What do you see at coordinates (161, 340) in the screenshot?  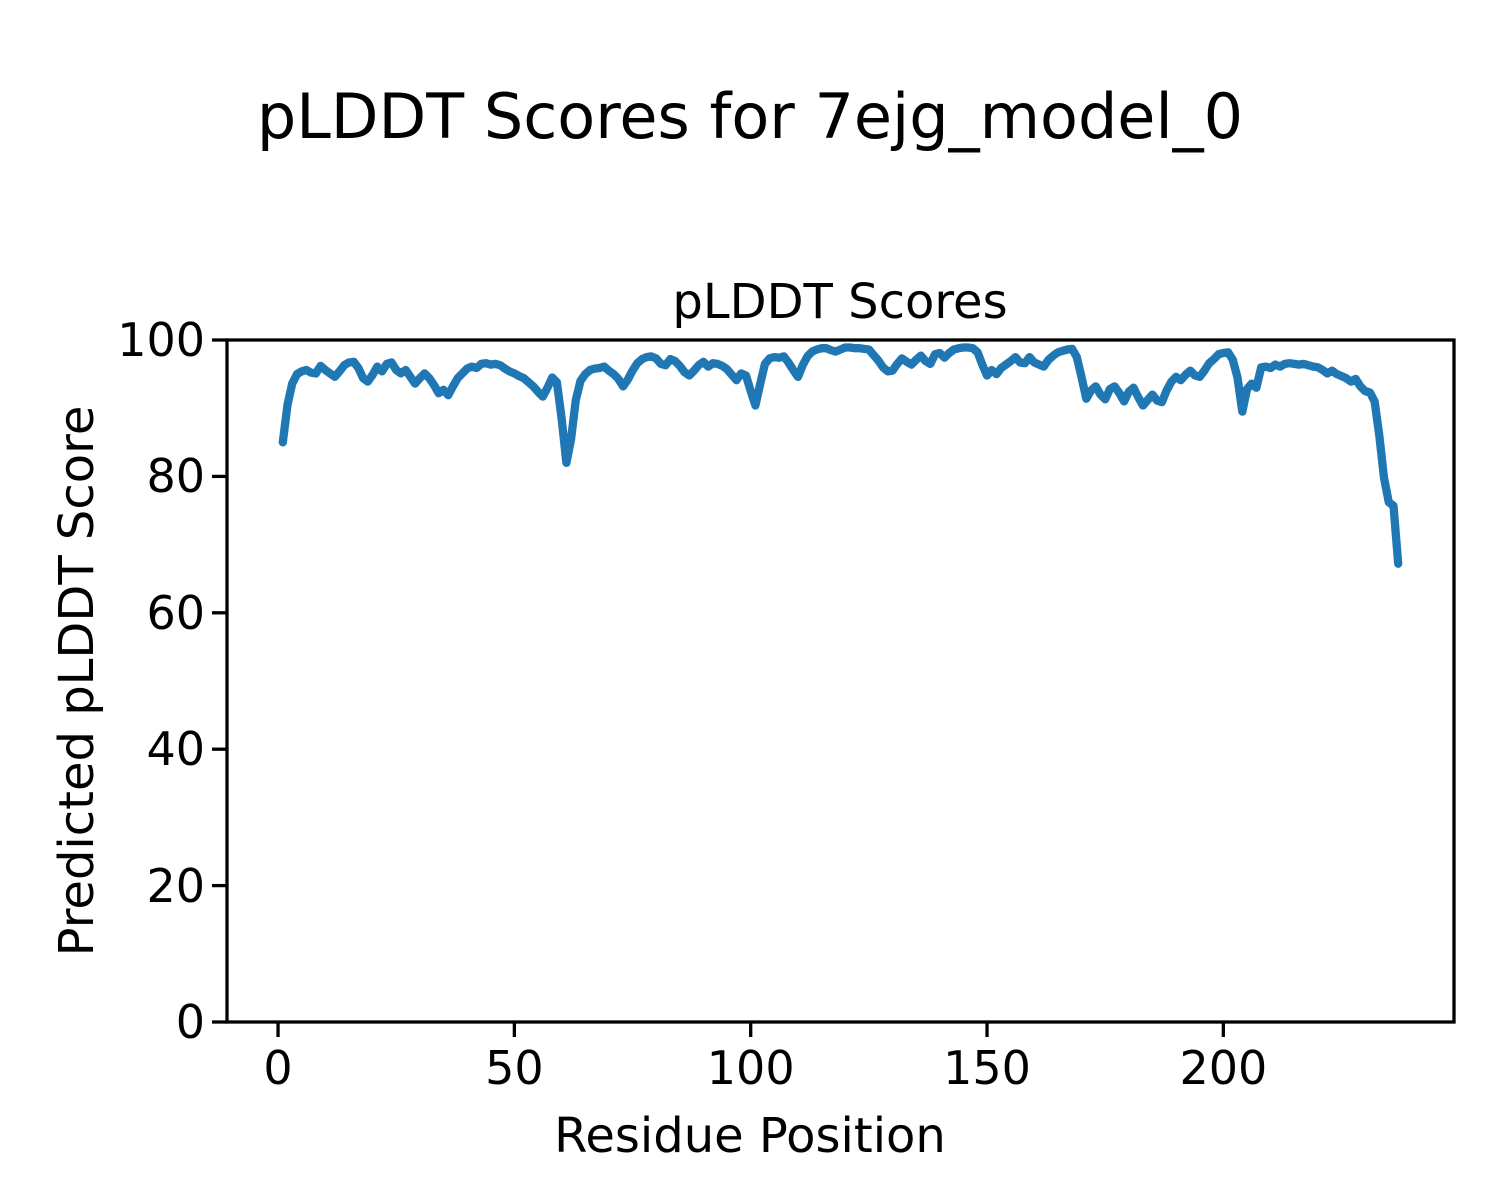 I see `y-tick-label-100: 100` at bounding box center [161, 340].